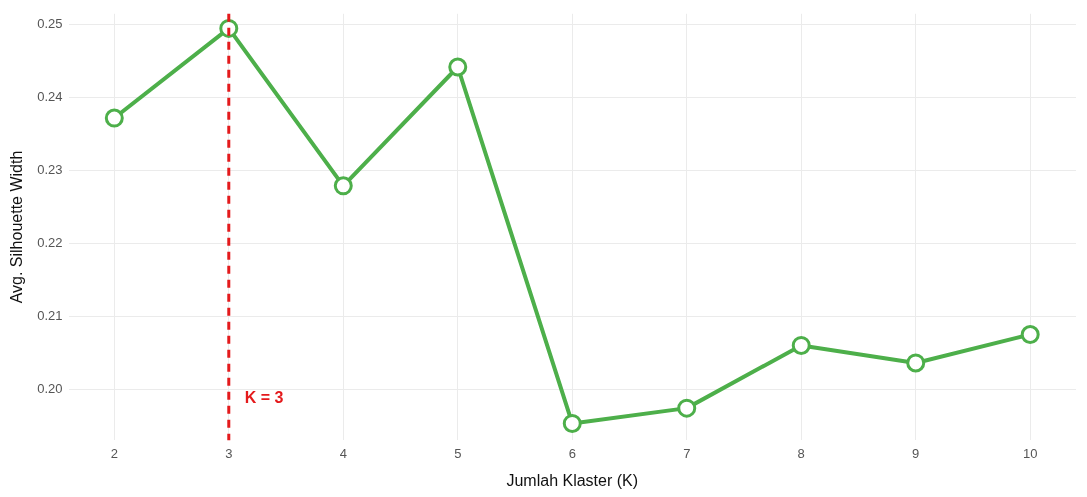 This screenshot has width=1087, height=497. What do you see at coordinates (114, 453) in the screenshot?
I see `x-tick-label: 2` at bounding box center [114, 453].